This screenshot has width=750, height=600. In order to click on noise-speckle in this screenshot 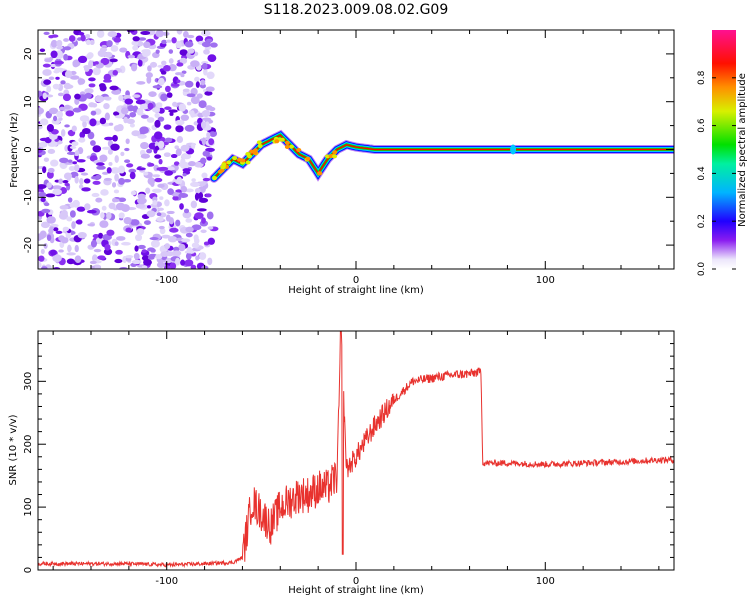, I will do `click(128, 149)`.